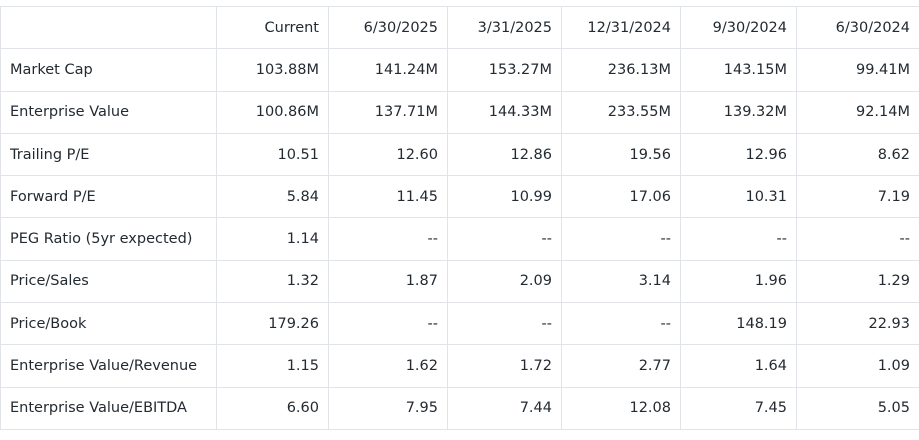 The image size is (919, 440). I want to click on table-cell: 99.41M, so click(857, 70).